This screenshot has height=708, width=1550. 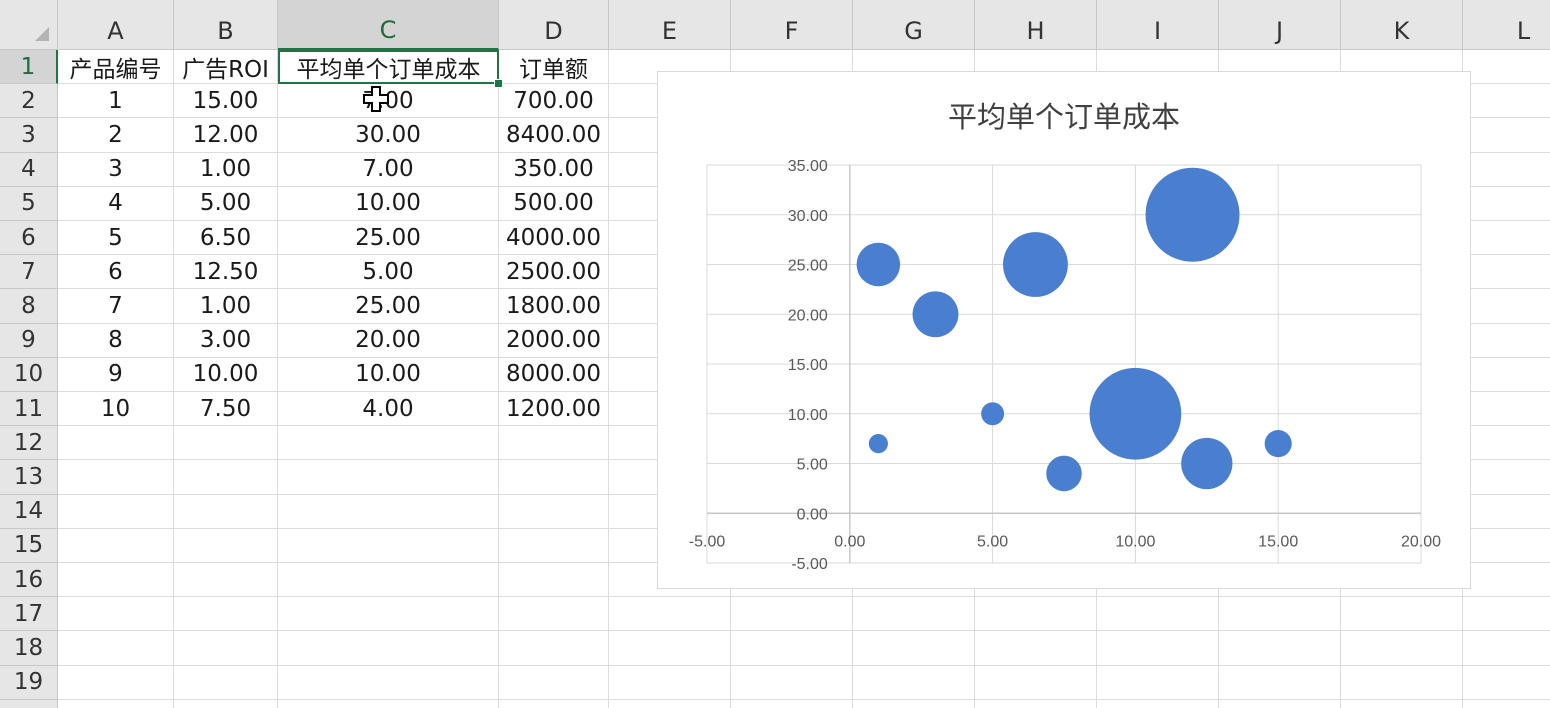 I want to click on column-header-i: I, so click(x=1158, y=25).